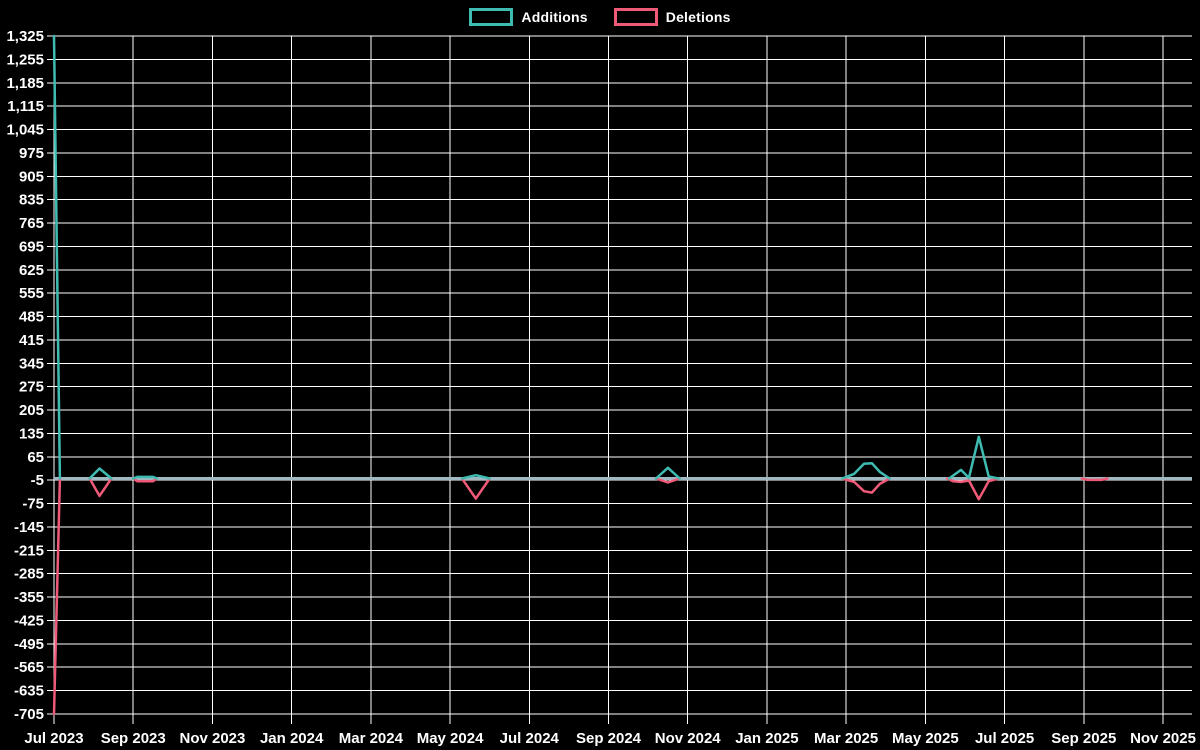 The image size is (1200, 750). What do you see at coordinates (925, 738) in the screenshot?
I see `x-tick-label: May 2025` at bounding box center [925, 738].